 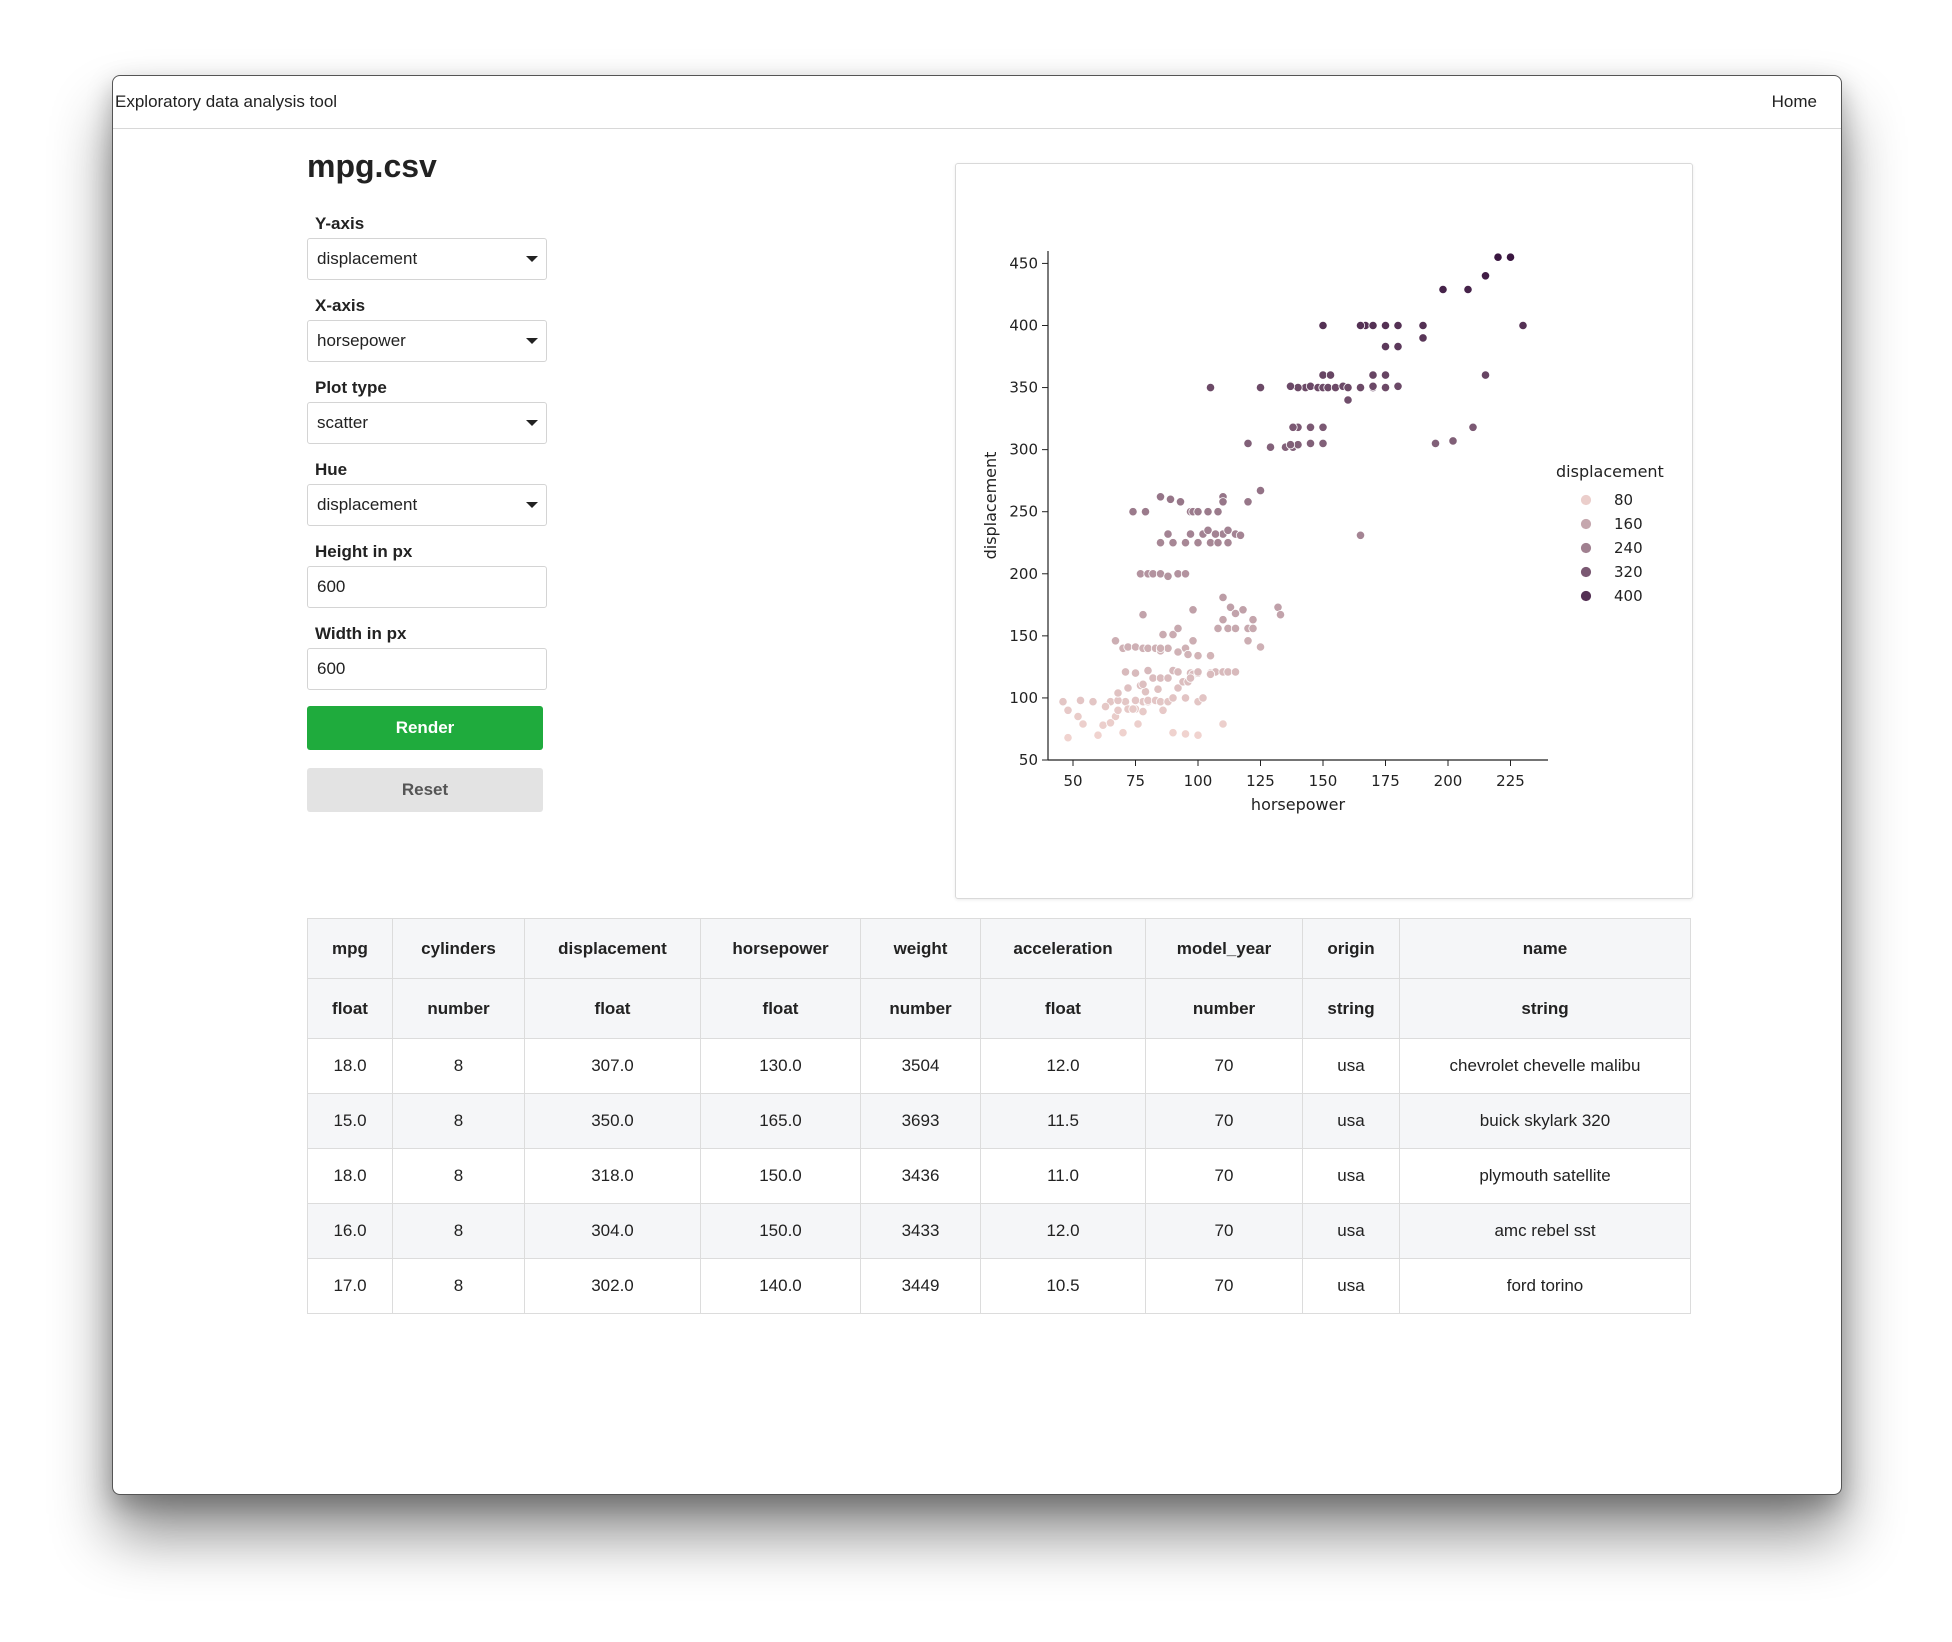 What do you see at coordinates (1351, 948) in the screenshot?
I see `column-header-origin: origin` at bounding box center [1351, 948].